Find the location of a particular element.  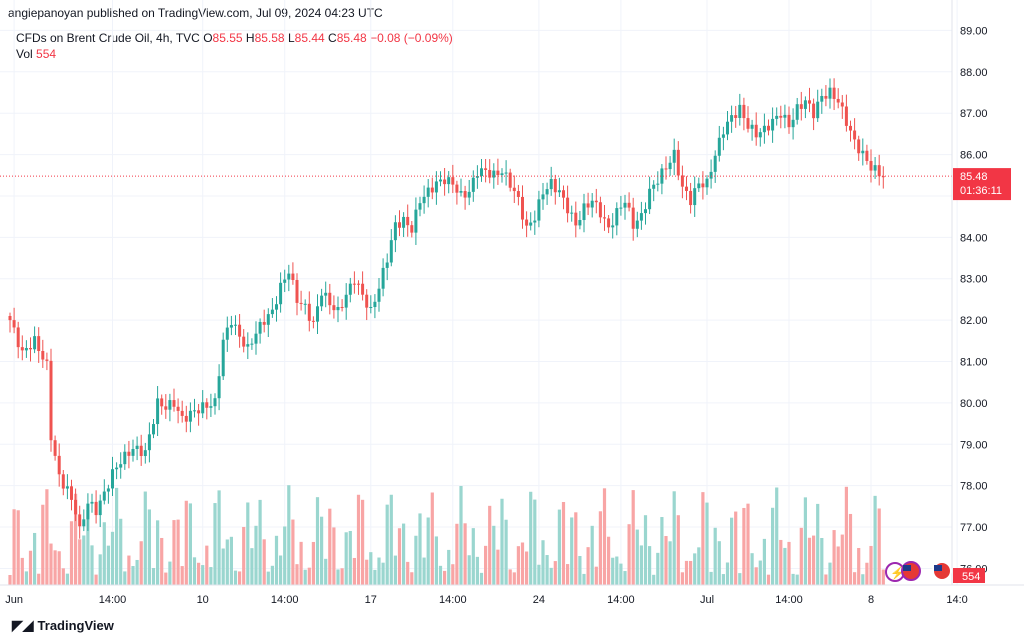

legend-open-label: O is located at coordinates (208, 38).